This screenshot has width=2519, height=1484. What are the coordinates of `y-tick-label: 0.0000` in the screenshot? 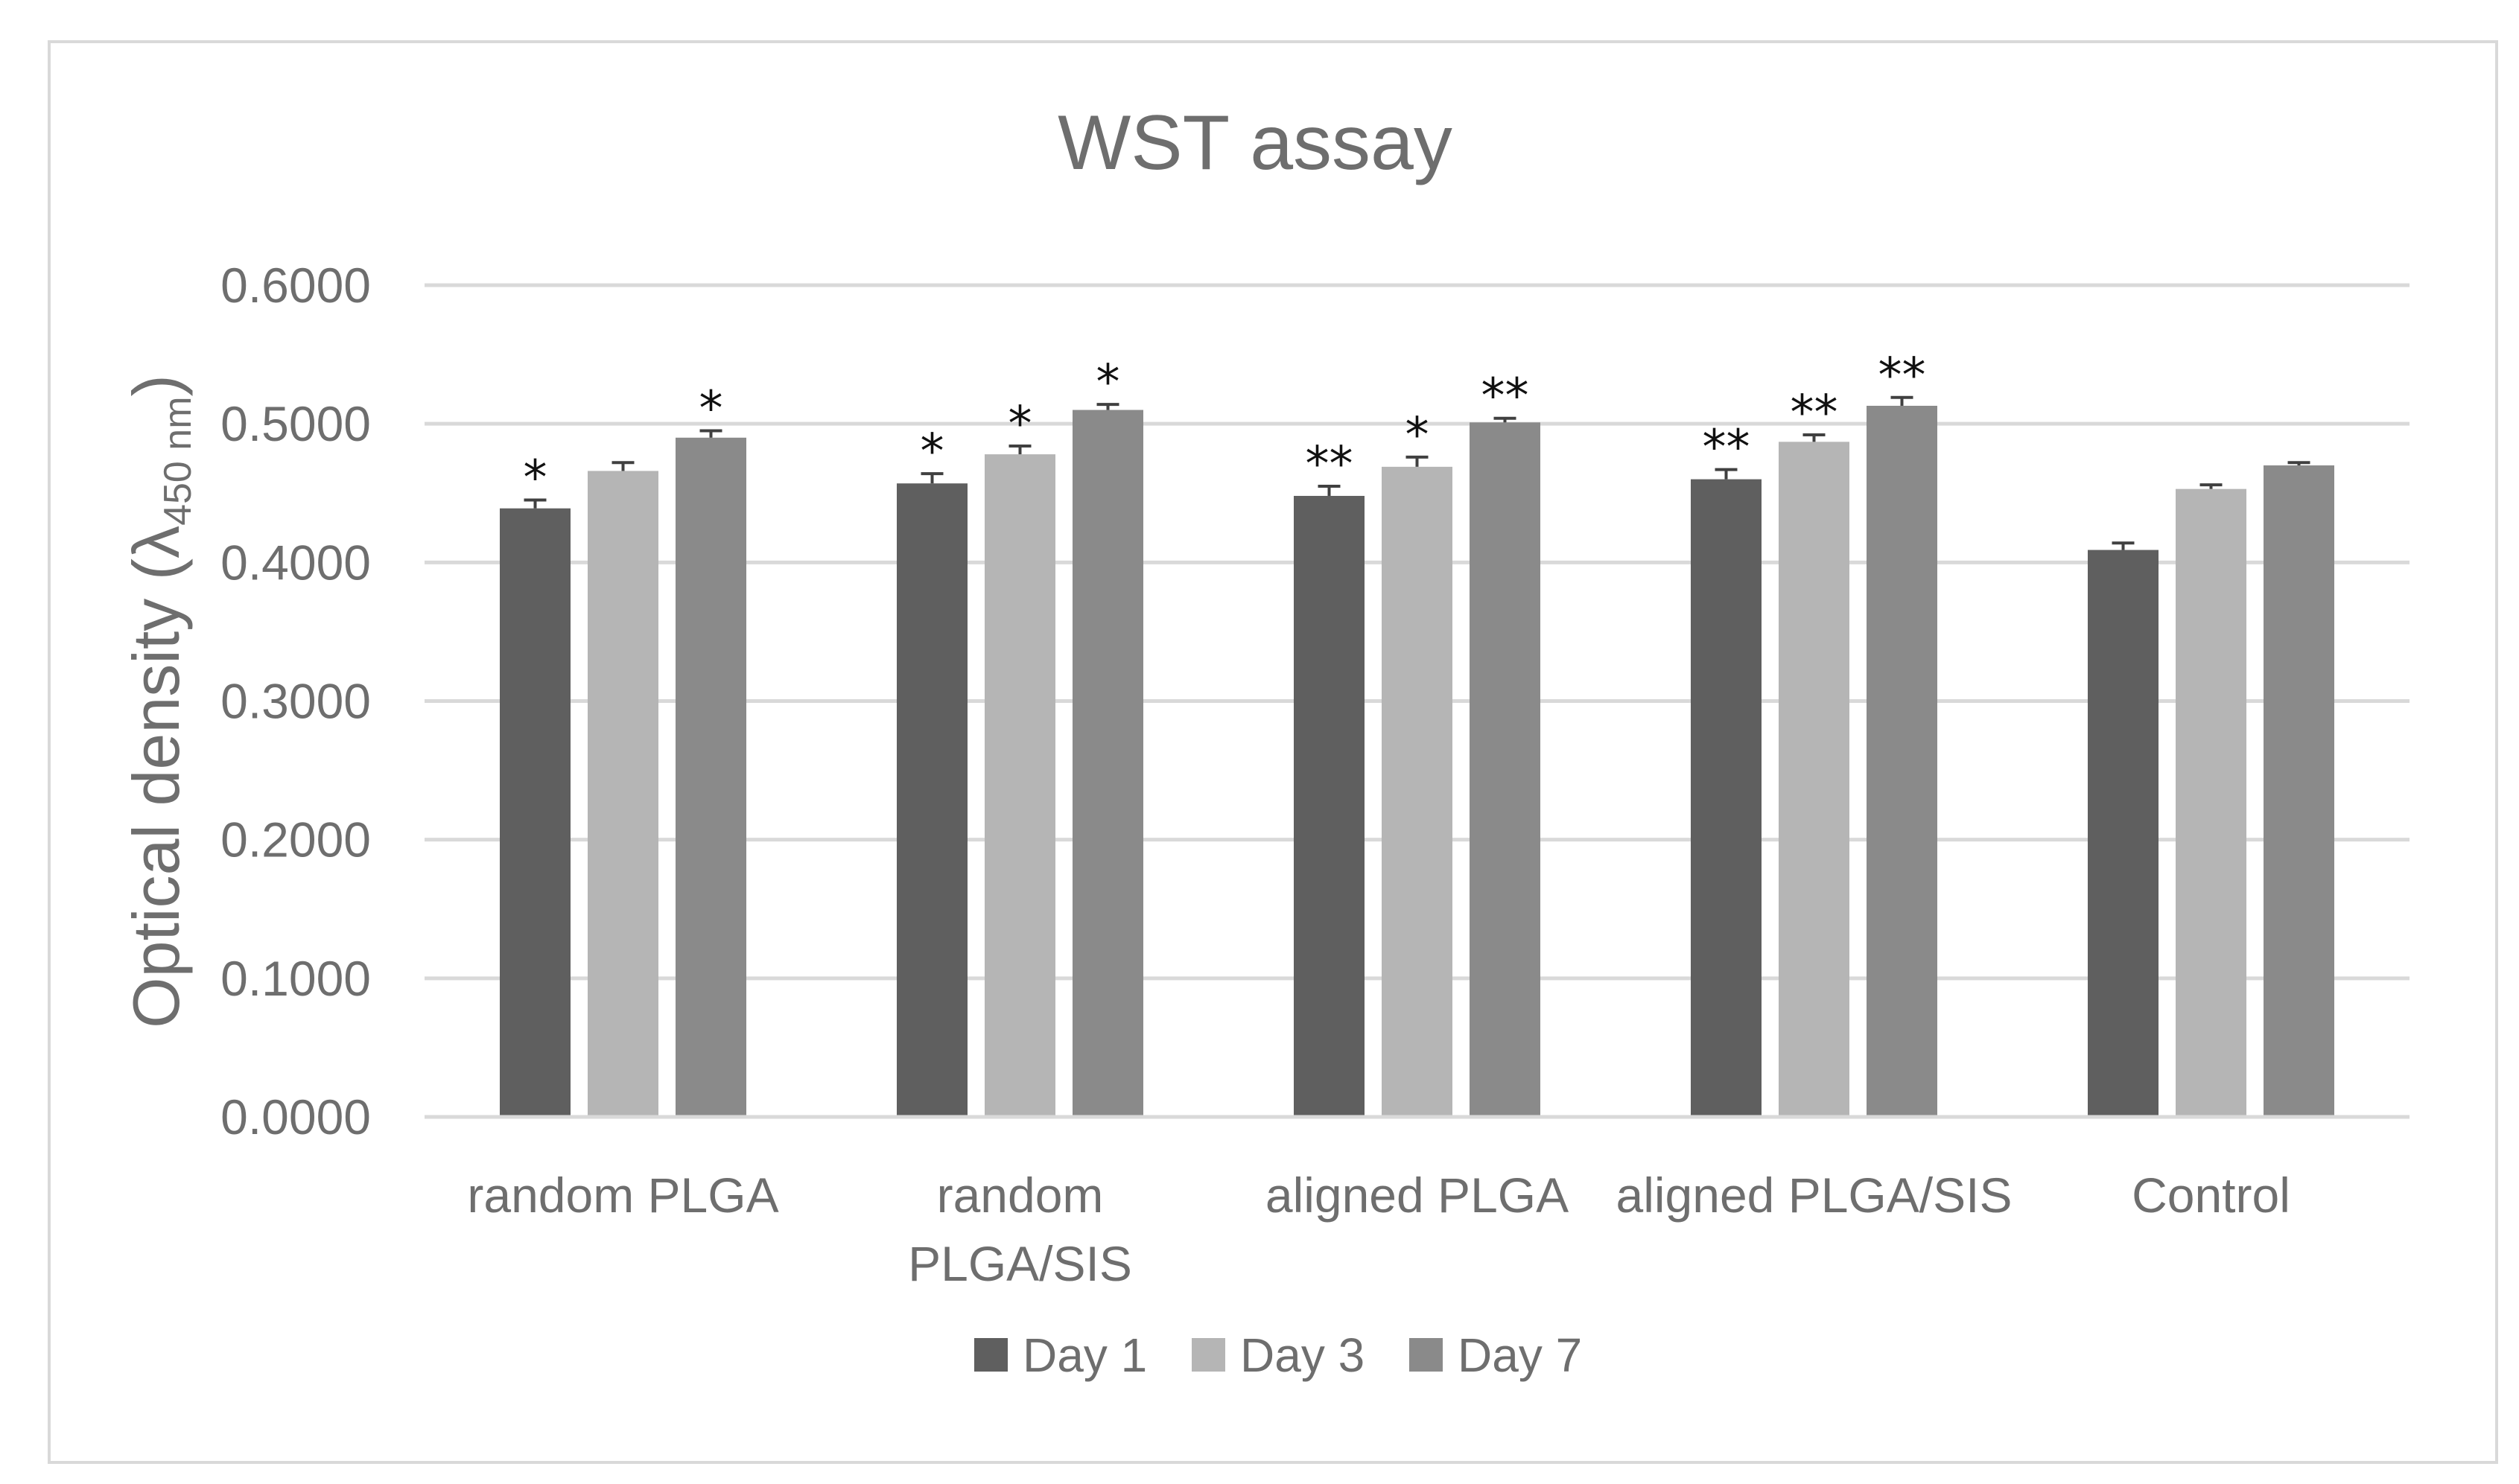 It's located at (295, 1116).